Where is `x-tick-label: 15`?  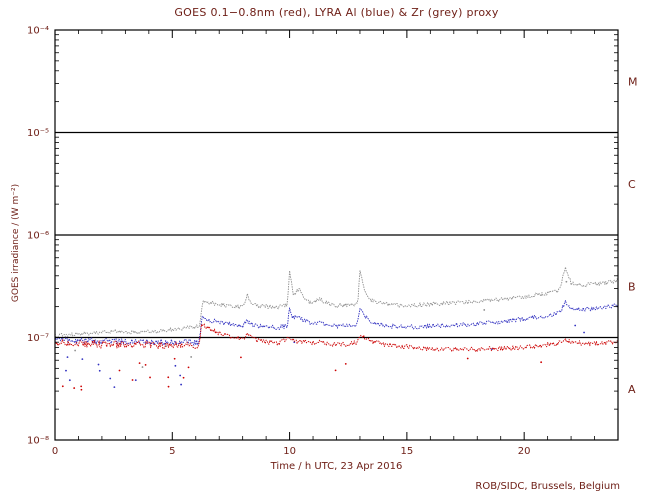
x-tick-label: 15 is located at coordinates (407, 451).